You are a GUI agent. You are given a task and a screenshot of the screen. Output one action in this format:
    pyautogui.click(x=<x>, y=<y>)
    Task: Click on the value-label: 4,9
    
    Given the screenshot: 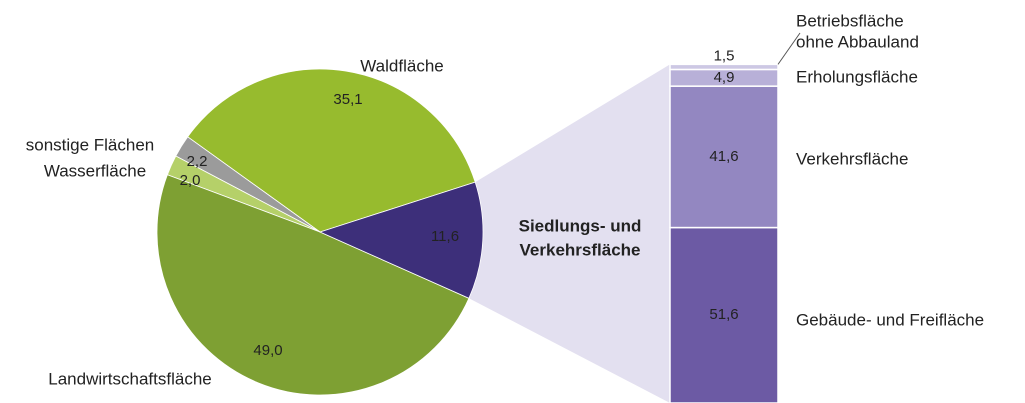 What is the action you would take?
    pyautogui.click(x=724, y=77)
    